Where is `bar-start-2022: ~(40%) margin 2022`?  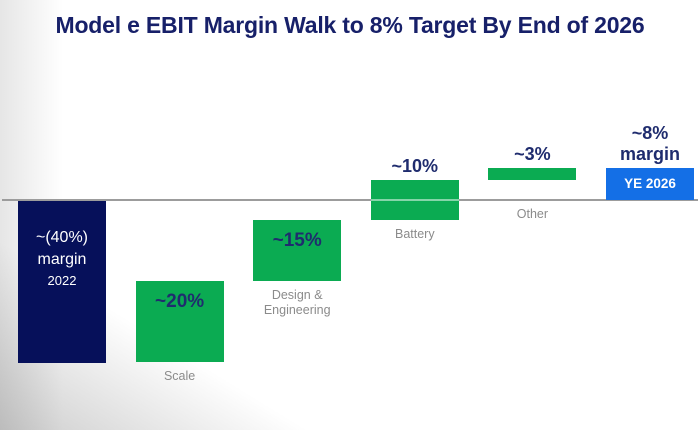
bar-start-2022: ~(40%) margin 2022 is located at coordinates (62, 282).